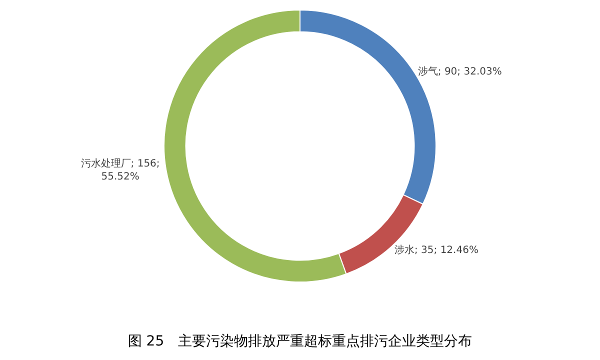 The width and height of the screenshot is (600, 360). I want to click on slice-label: 污水处理厂; 156; 55.52%, so click(120, 169).